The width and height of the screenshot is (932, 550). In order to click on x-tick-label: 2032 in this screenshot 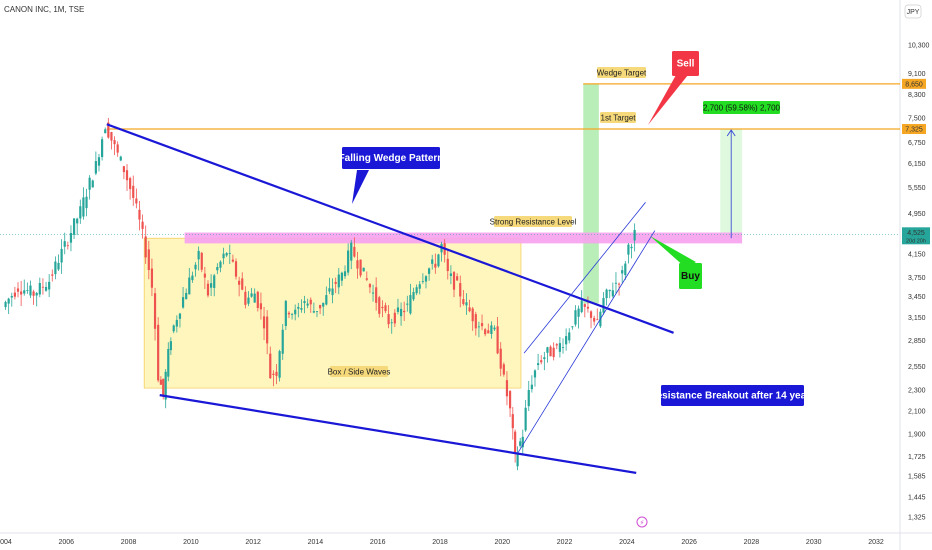, I will do `click(876, 542)`.